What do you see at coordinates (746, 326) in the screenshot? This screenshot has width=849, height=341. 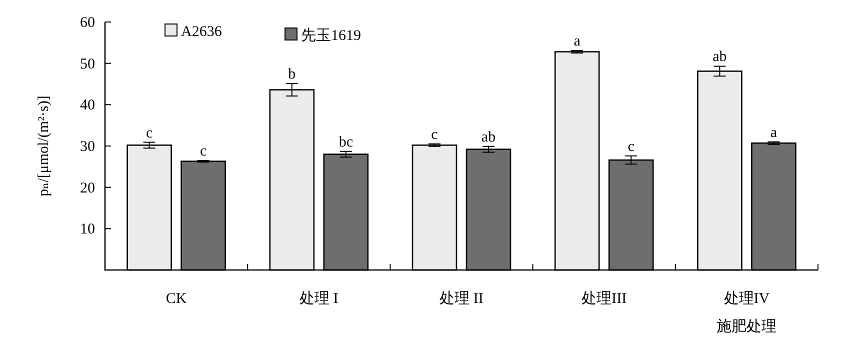 I see `x-axis-title: 施肥处理` at bounding box center [746, 326].